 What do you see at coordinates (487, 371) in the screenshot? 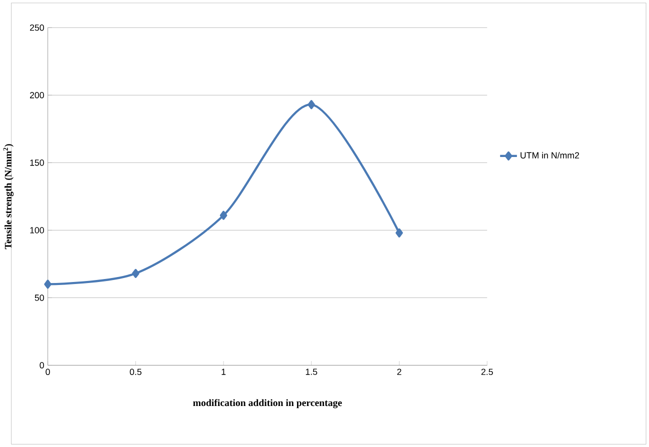
I see `x-tick-label: 2.5` at bounding box center [487, 371].